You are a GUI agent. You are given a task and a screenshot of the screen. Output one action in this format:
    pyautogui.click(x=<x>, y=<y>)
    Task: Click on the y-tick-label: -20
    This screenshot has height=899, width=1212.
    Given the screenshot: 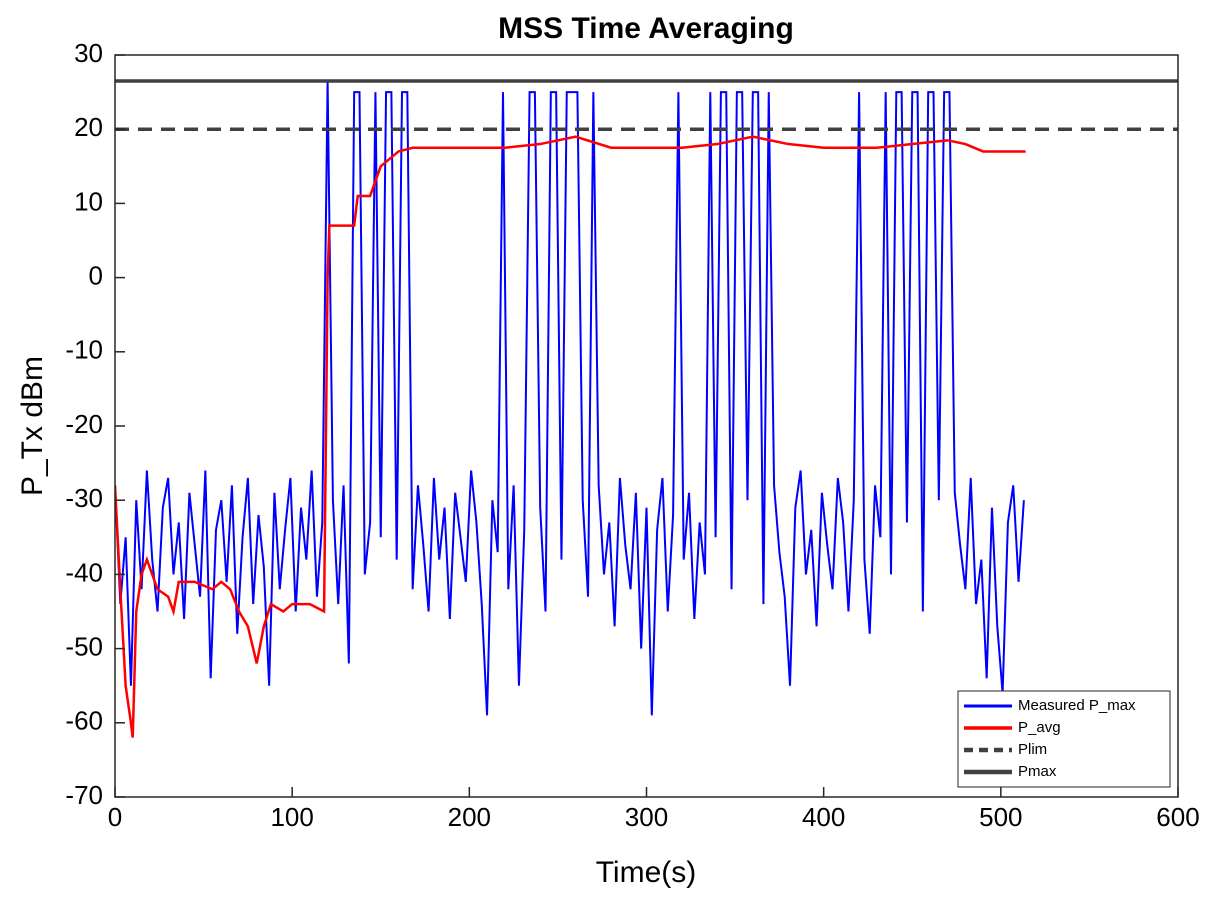 What is the action you would take?
    pyautogui.click(x=84, y=424)
    